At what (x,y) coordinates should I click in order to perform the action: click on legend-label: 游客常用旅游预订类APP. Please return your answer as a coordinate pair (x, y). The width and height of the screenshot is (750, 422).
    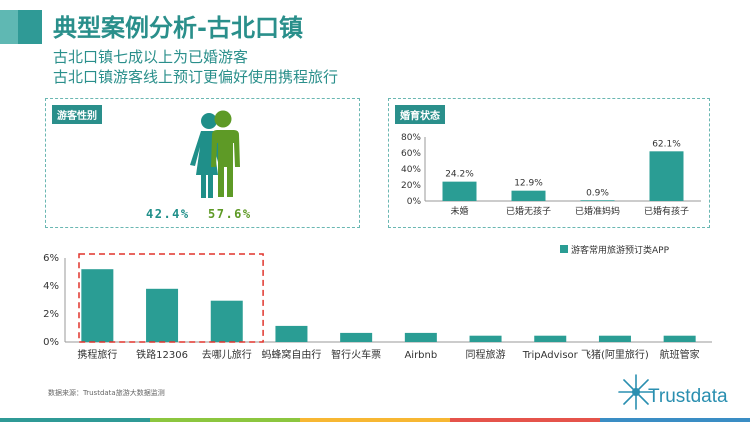
    Looking at the image, I should click on (620, 250).